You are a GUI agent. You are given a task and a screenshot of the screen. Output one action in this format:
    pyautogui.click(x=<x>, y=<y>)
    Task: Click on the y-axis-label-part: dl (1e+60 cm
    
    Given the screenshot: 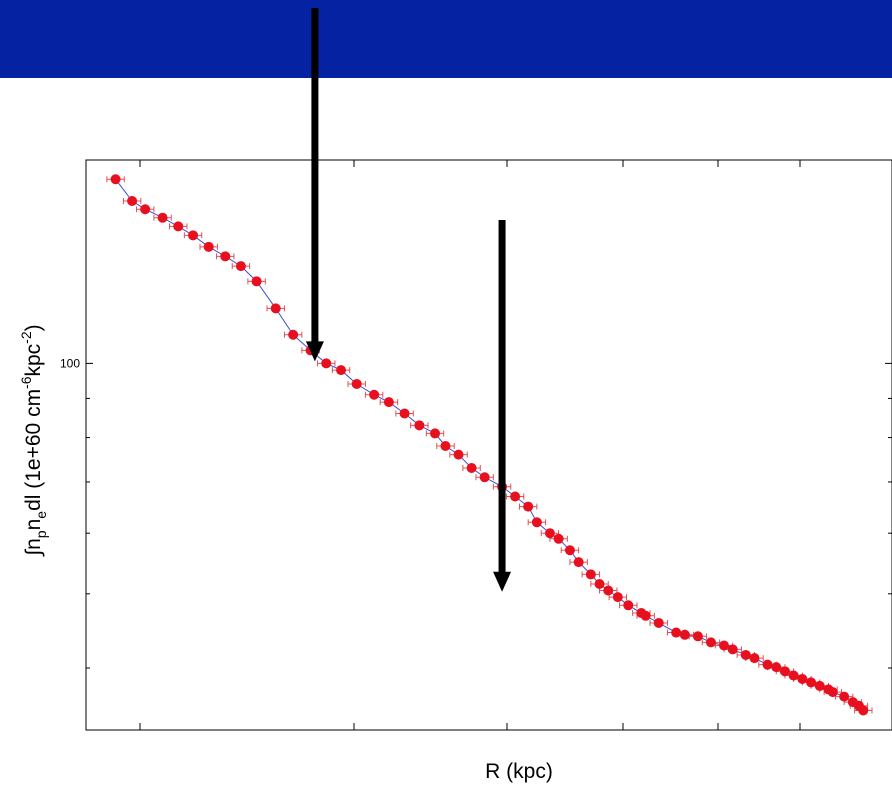 What is the action you would take?
    pyautogui.click(x=33, y=450)
    